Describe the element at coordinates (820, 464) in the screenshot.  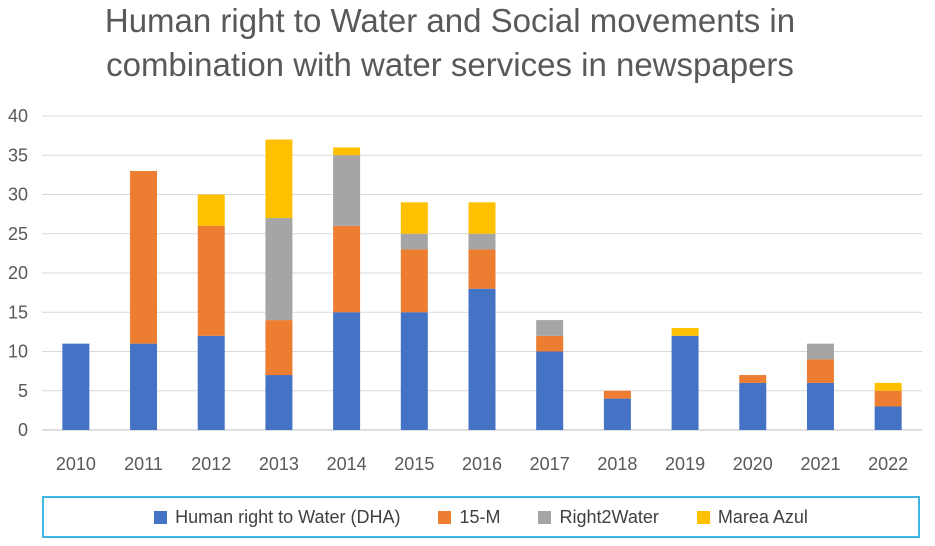
I see `x-tick-label-2021: 2021` at that location.